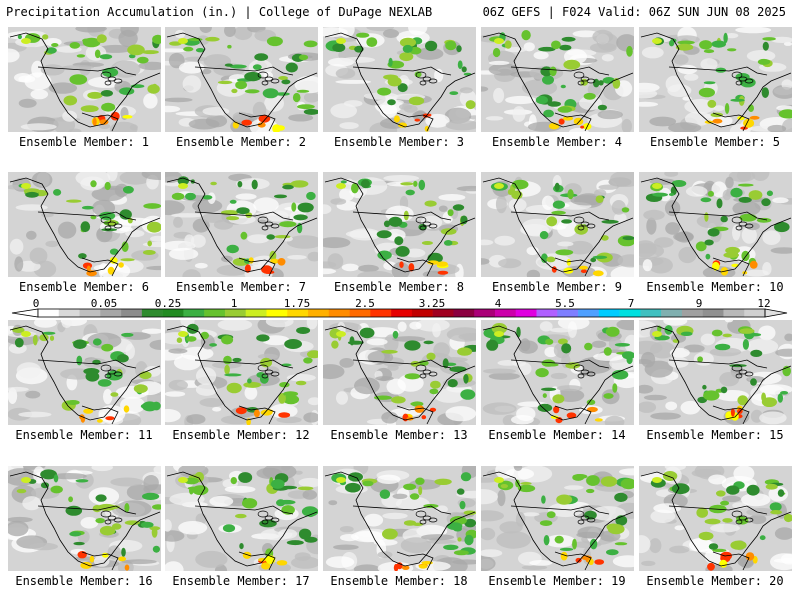 The width and height of the screenshot is (800, 600). I want to click on member-label: Ensemble Member: 11, so click(84, 435).